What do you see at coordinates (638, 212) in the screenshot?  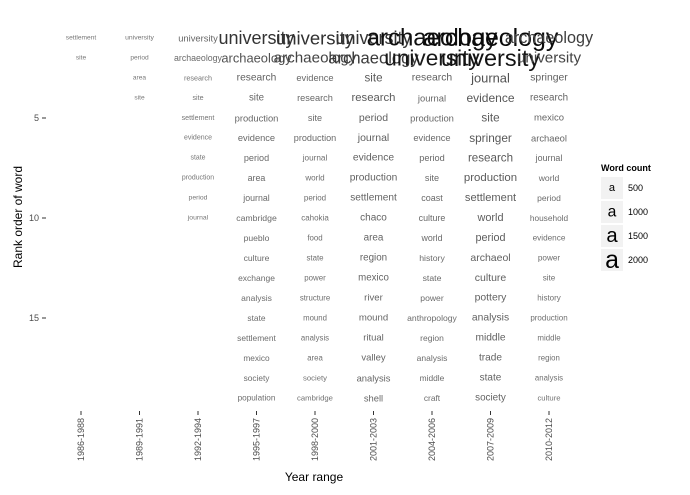 I see `legend-label: 1000` at bounding box center [638, 212].